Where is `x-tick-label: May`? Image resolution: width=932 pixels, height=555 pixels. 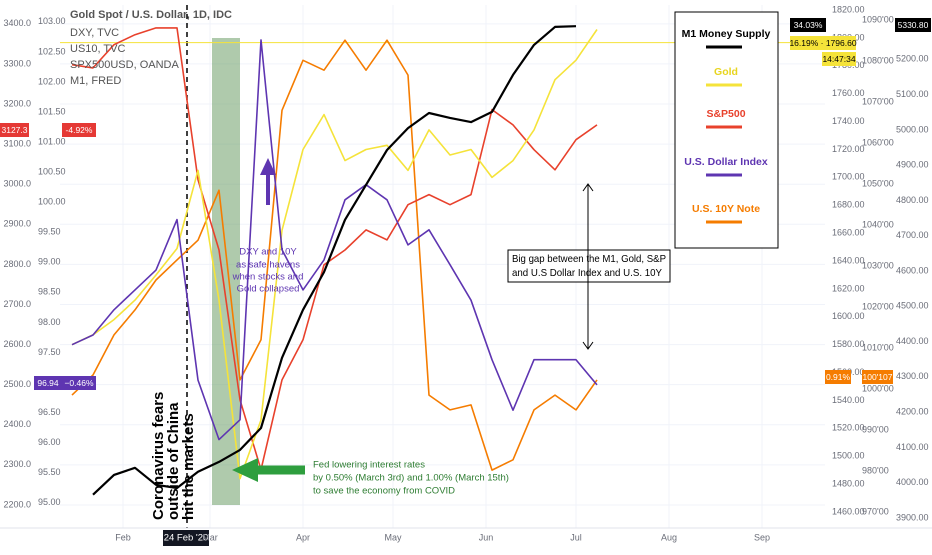 x-tick-label: May is located at coordinates (393, 537).